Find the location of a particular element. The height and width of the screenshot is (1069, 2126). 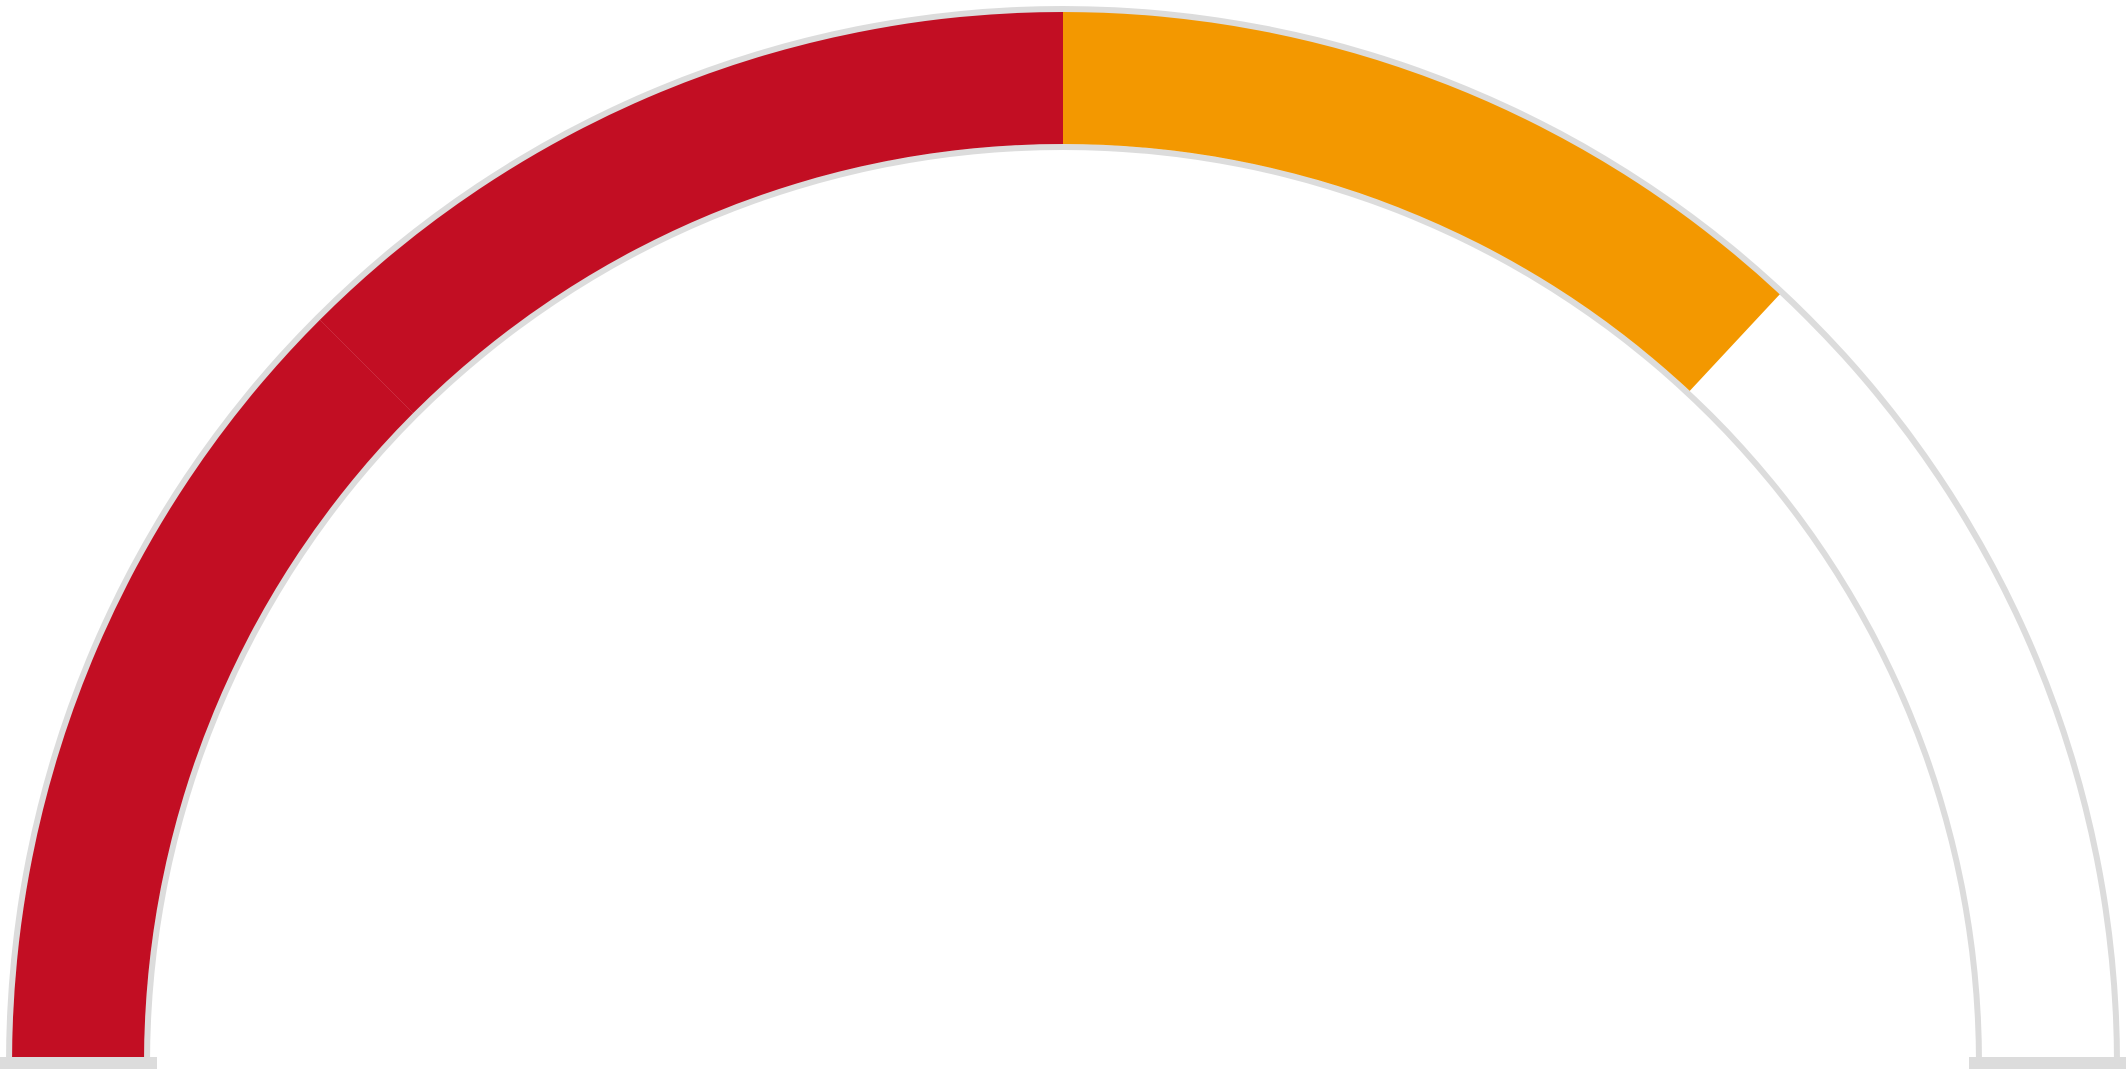

gauge-base-right is located at coordinates (2047, 1063).